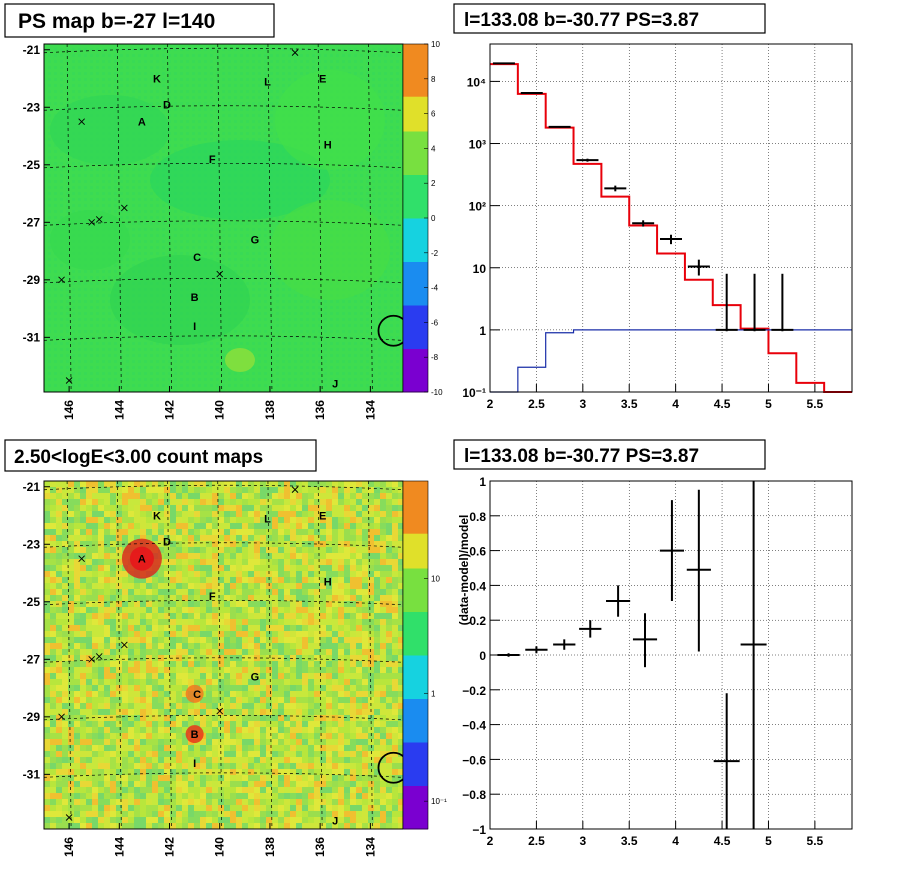 The height and width of the screenshot is (875, 898). I want to click on y-tick-label: −0.8, so click(474, 795).